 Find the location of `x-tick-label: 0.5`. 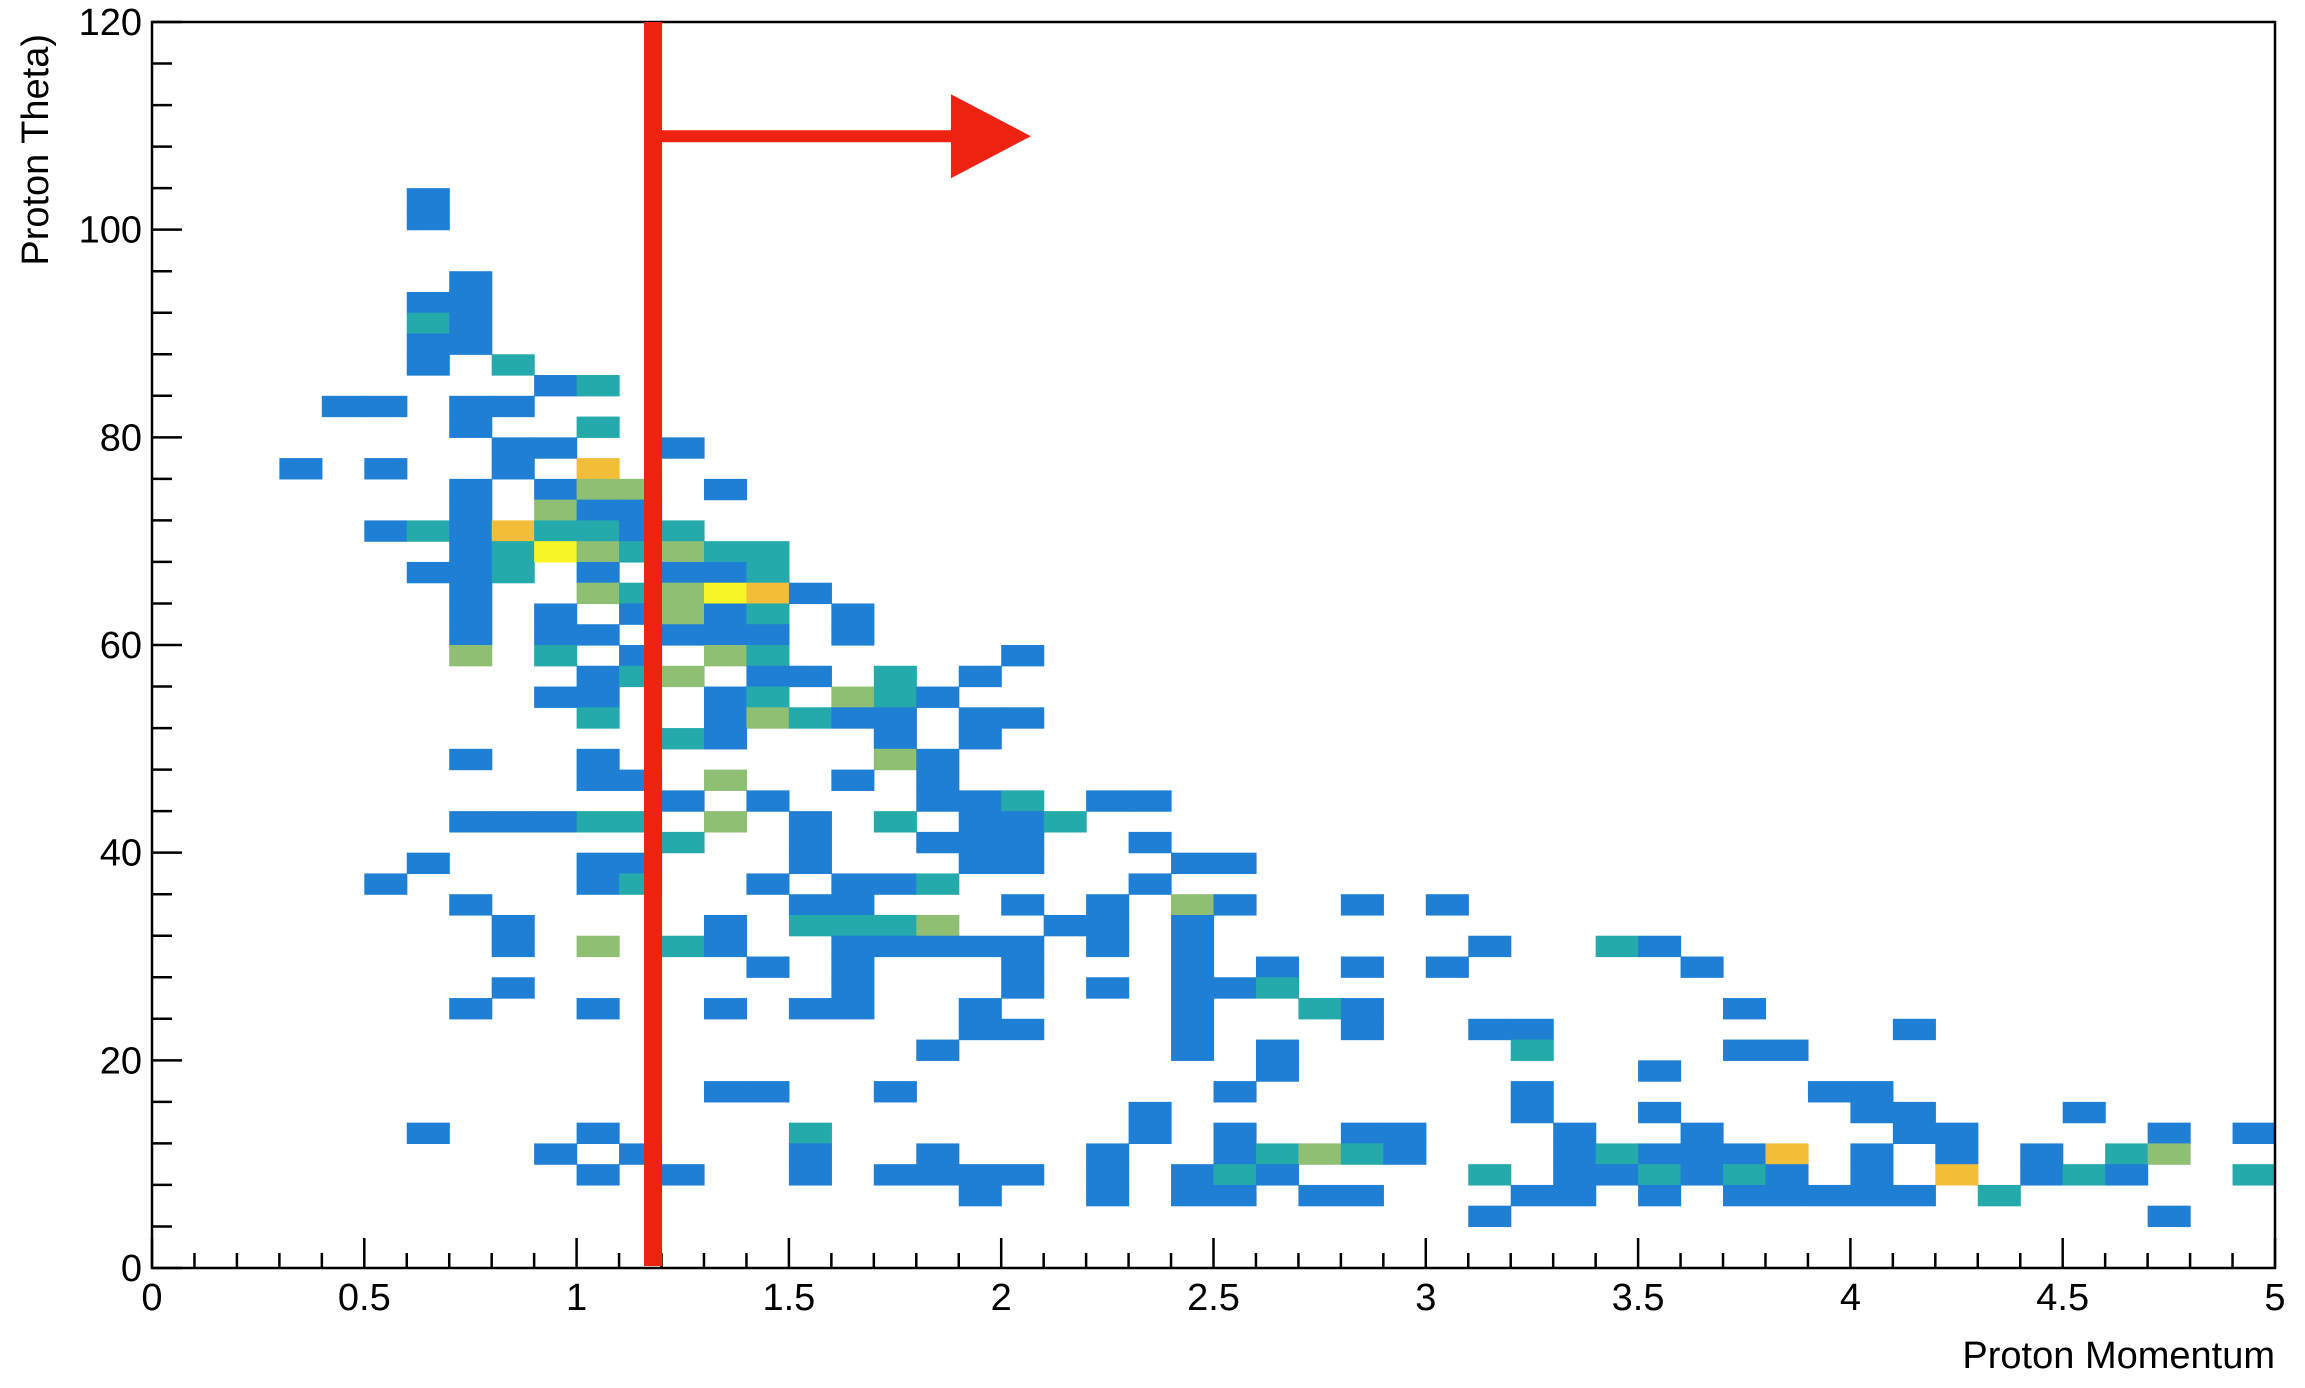

x-tick-label: 0.5 is located at coordinates (364, 1298).